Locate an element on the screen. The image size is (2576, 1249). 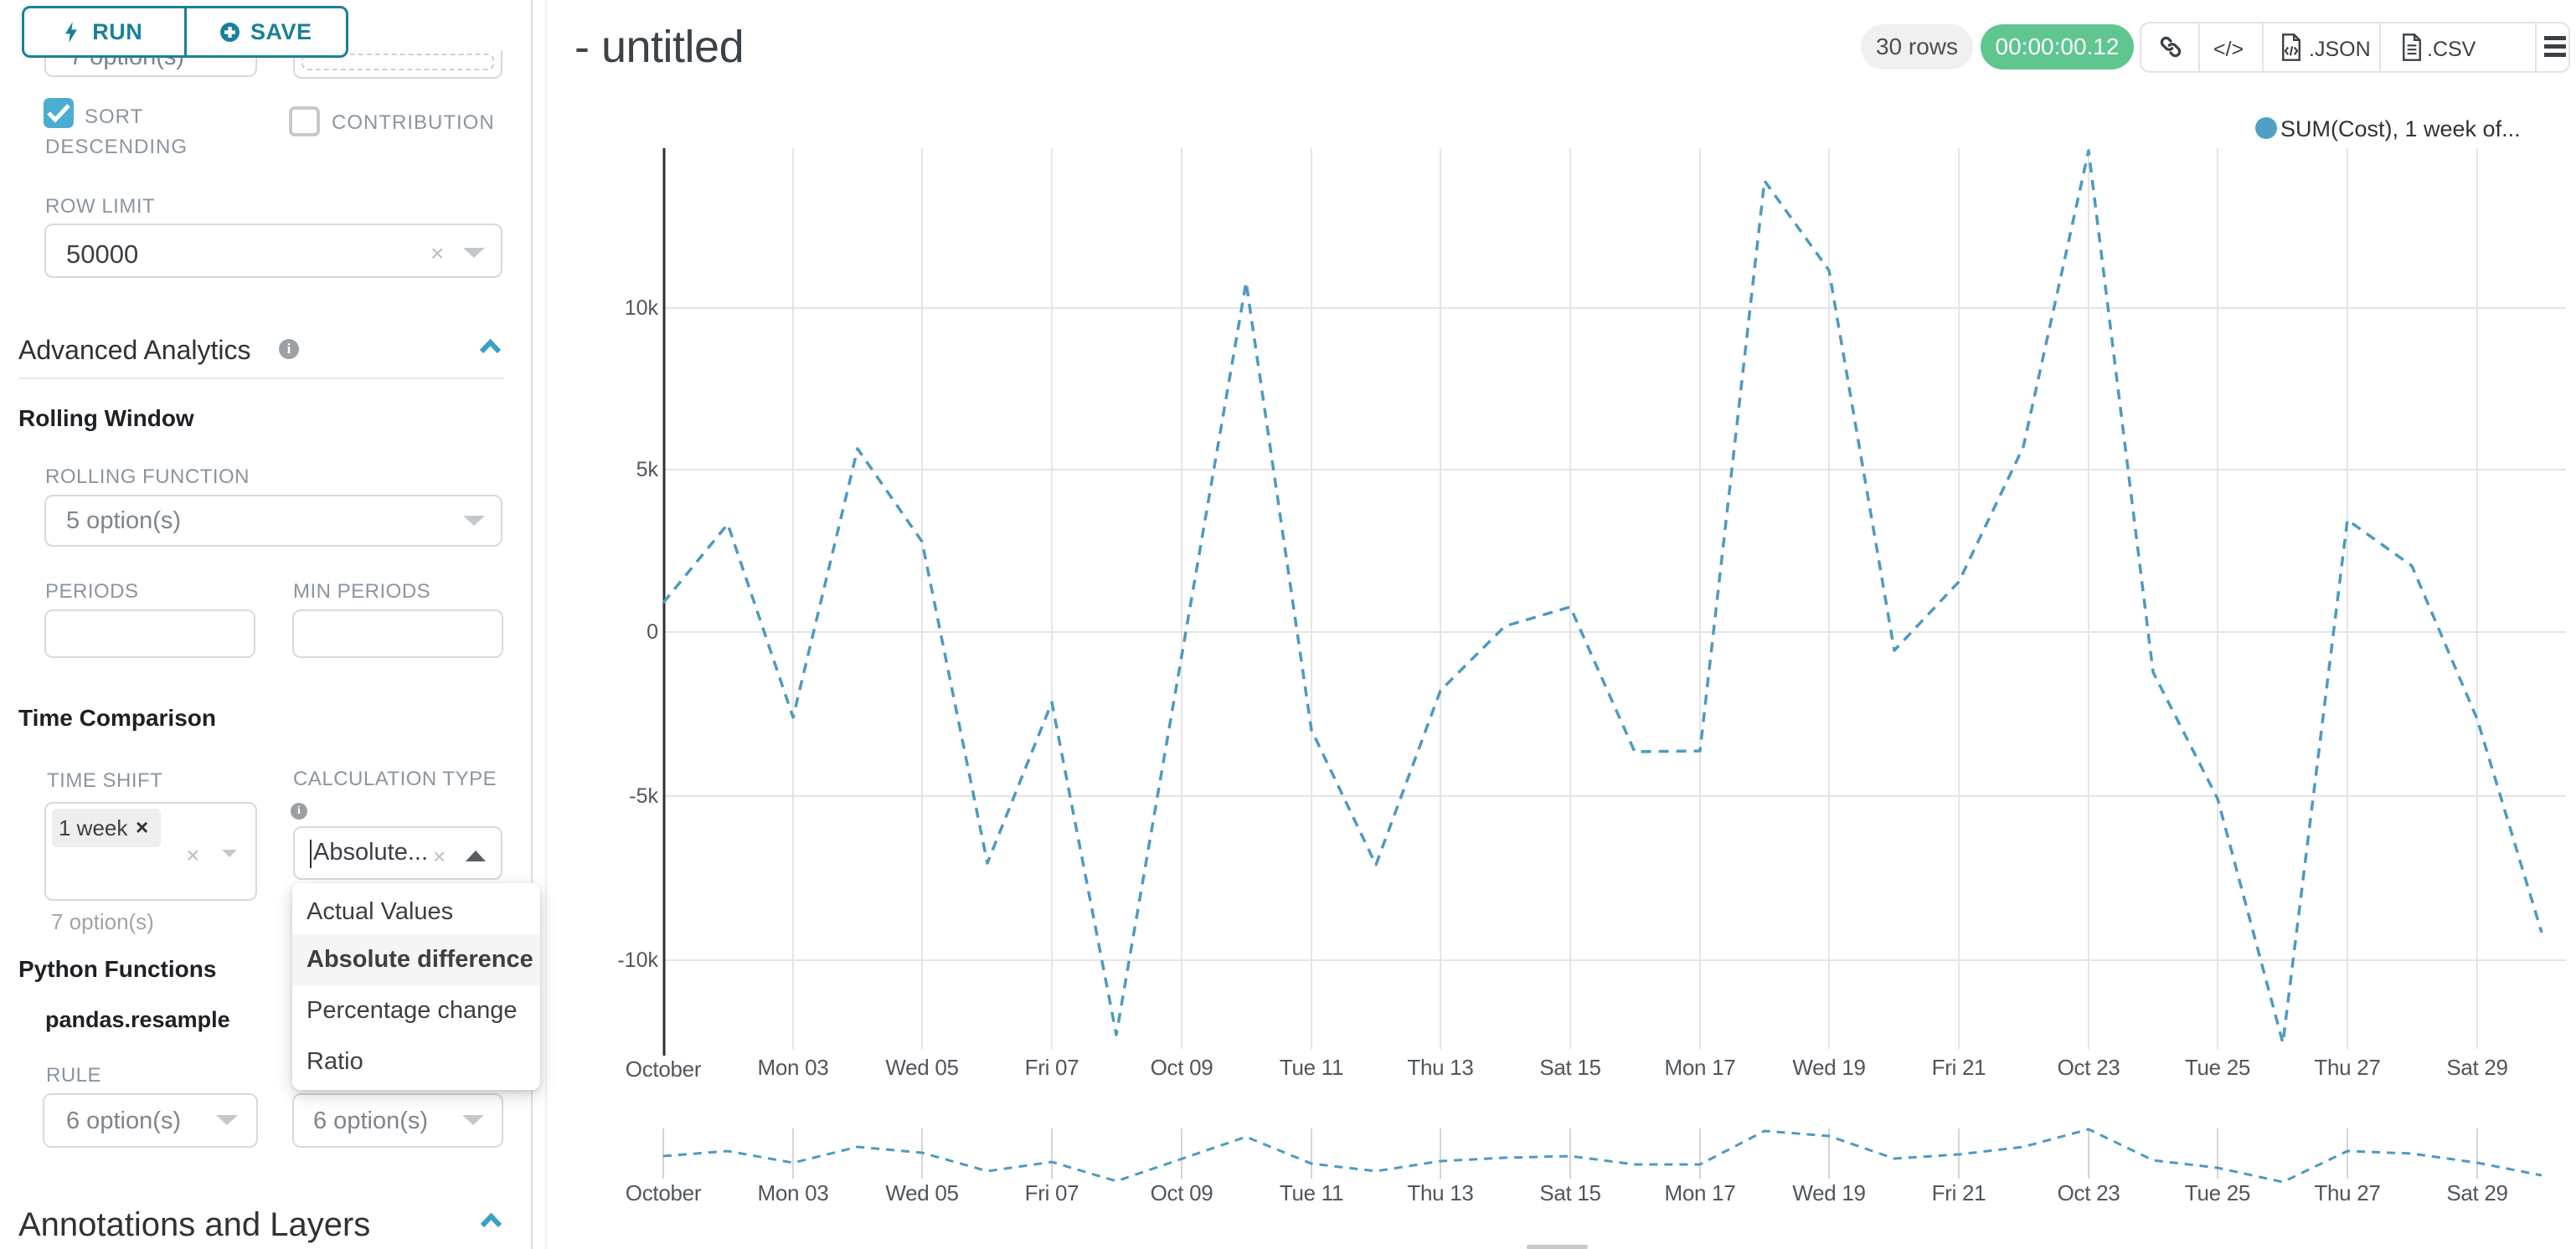
svg-text: 5k is located at coordinates (647, 469).